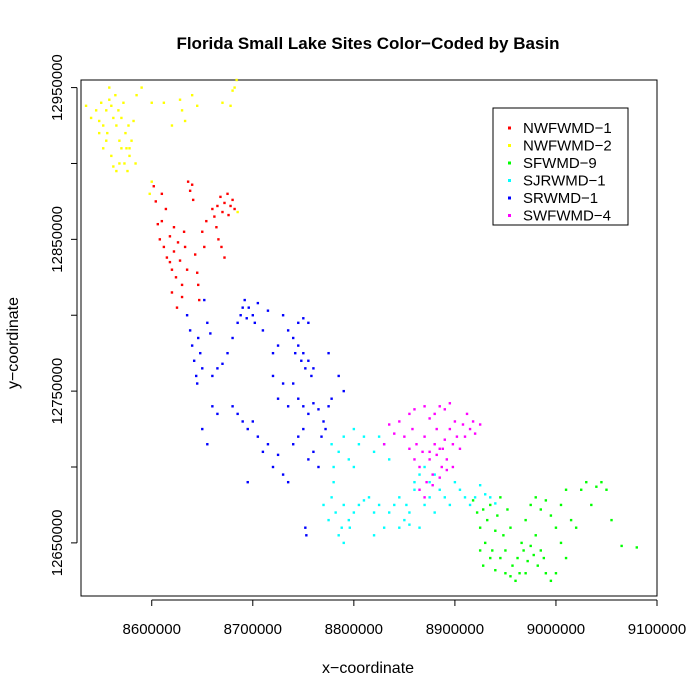 This screenshot has height=700, width=700. I want to click on legend-label: SRWMD−1, so click(560, 198).